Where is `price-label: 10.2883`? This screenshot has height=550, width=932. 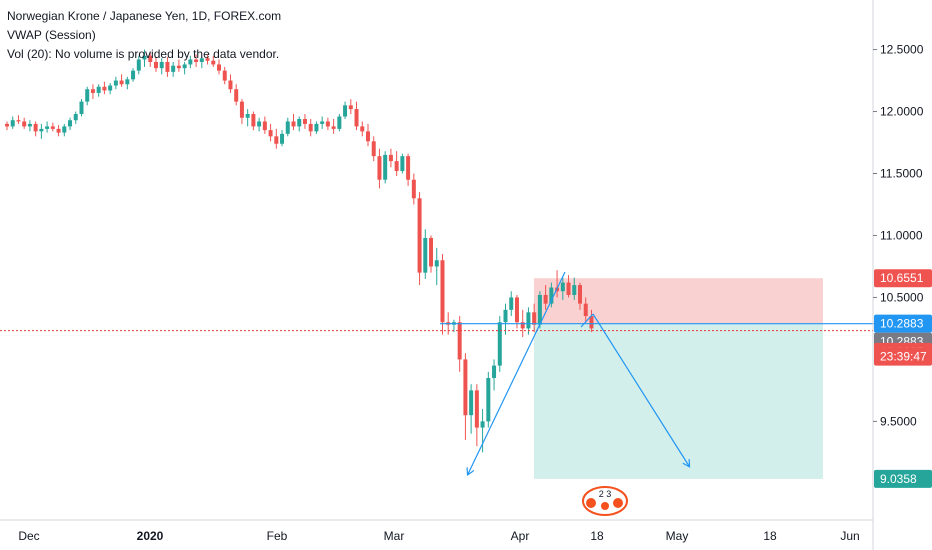 price-label: 10.2883 is located at coordinates (903, 323).